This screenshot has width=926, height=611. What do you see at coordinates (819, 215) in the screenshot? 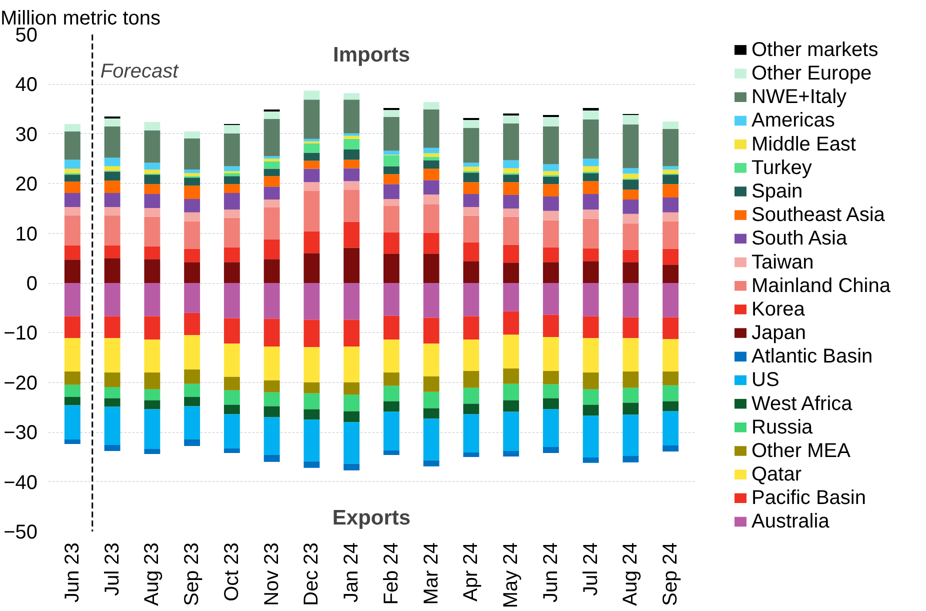
I see `legend-label: Southeast Asia` at bounding box center [819, 215].